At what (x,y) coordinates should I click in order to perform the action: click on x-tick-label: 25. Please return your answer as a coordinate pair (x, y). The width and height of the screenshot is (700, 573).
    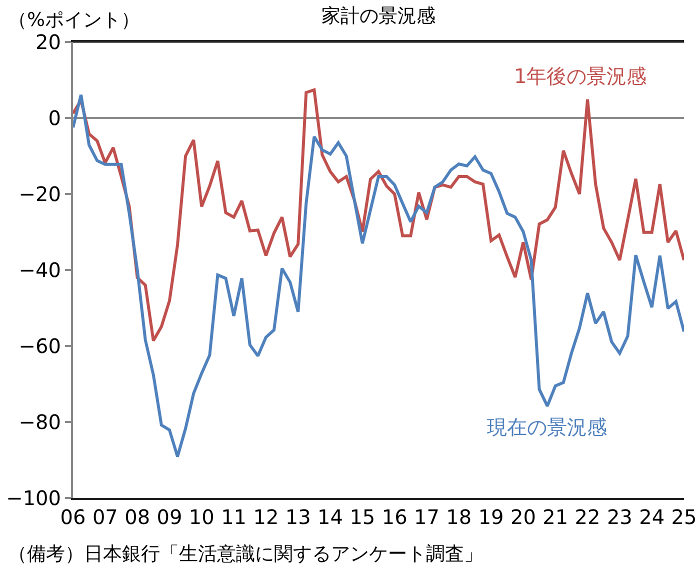
    Looking at the image, I should click on (684, 516).